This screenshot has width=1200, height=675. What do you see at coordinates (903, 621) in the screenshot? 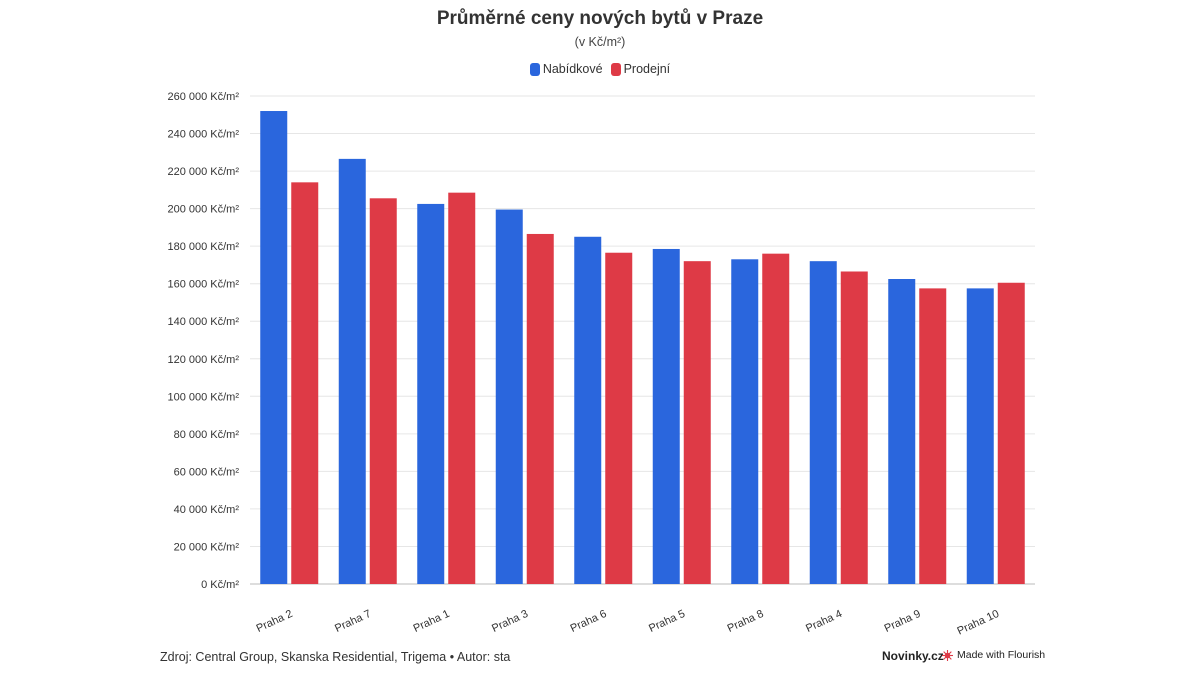
I see `x-tick-label: Praha 9` at bounding box center [903, 621].